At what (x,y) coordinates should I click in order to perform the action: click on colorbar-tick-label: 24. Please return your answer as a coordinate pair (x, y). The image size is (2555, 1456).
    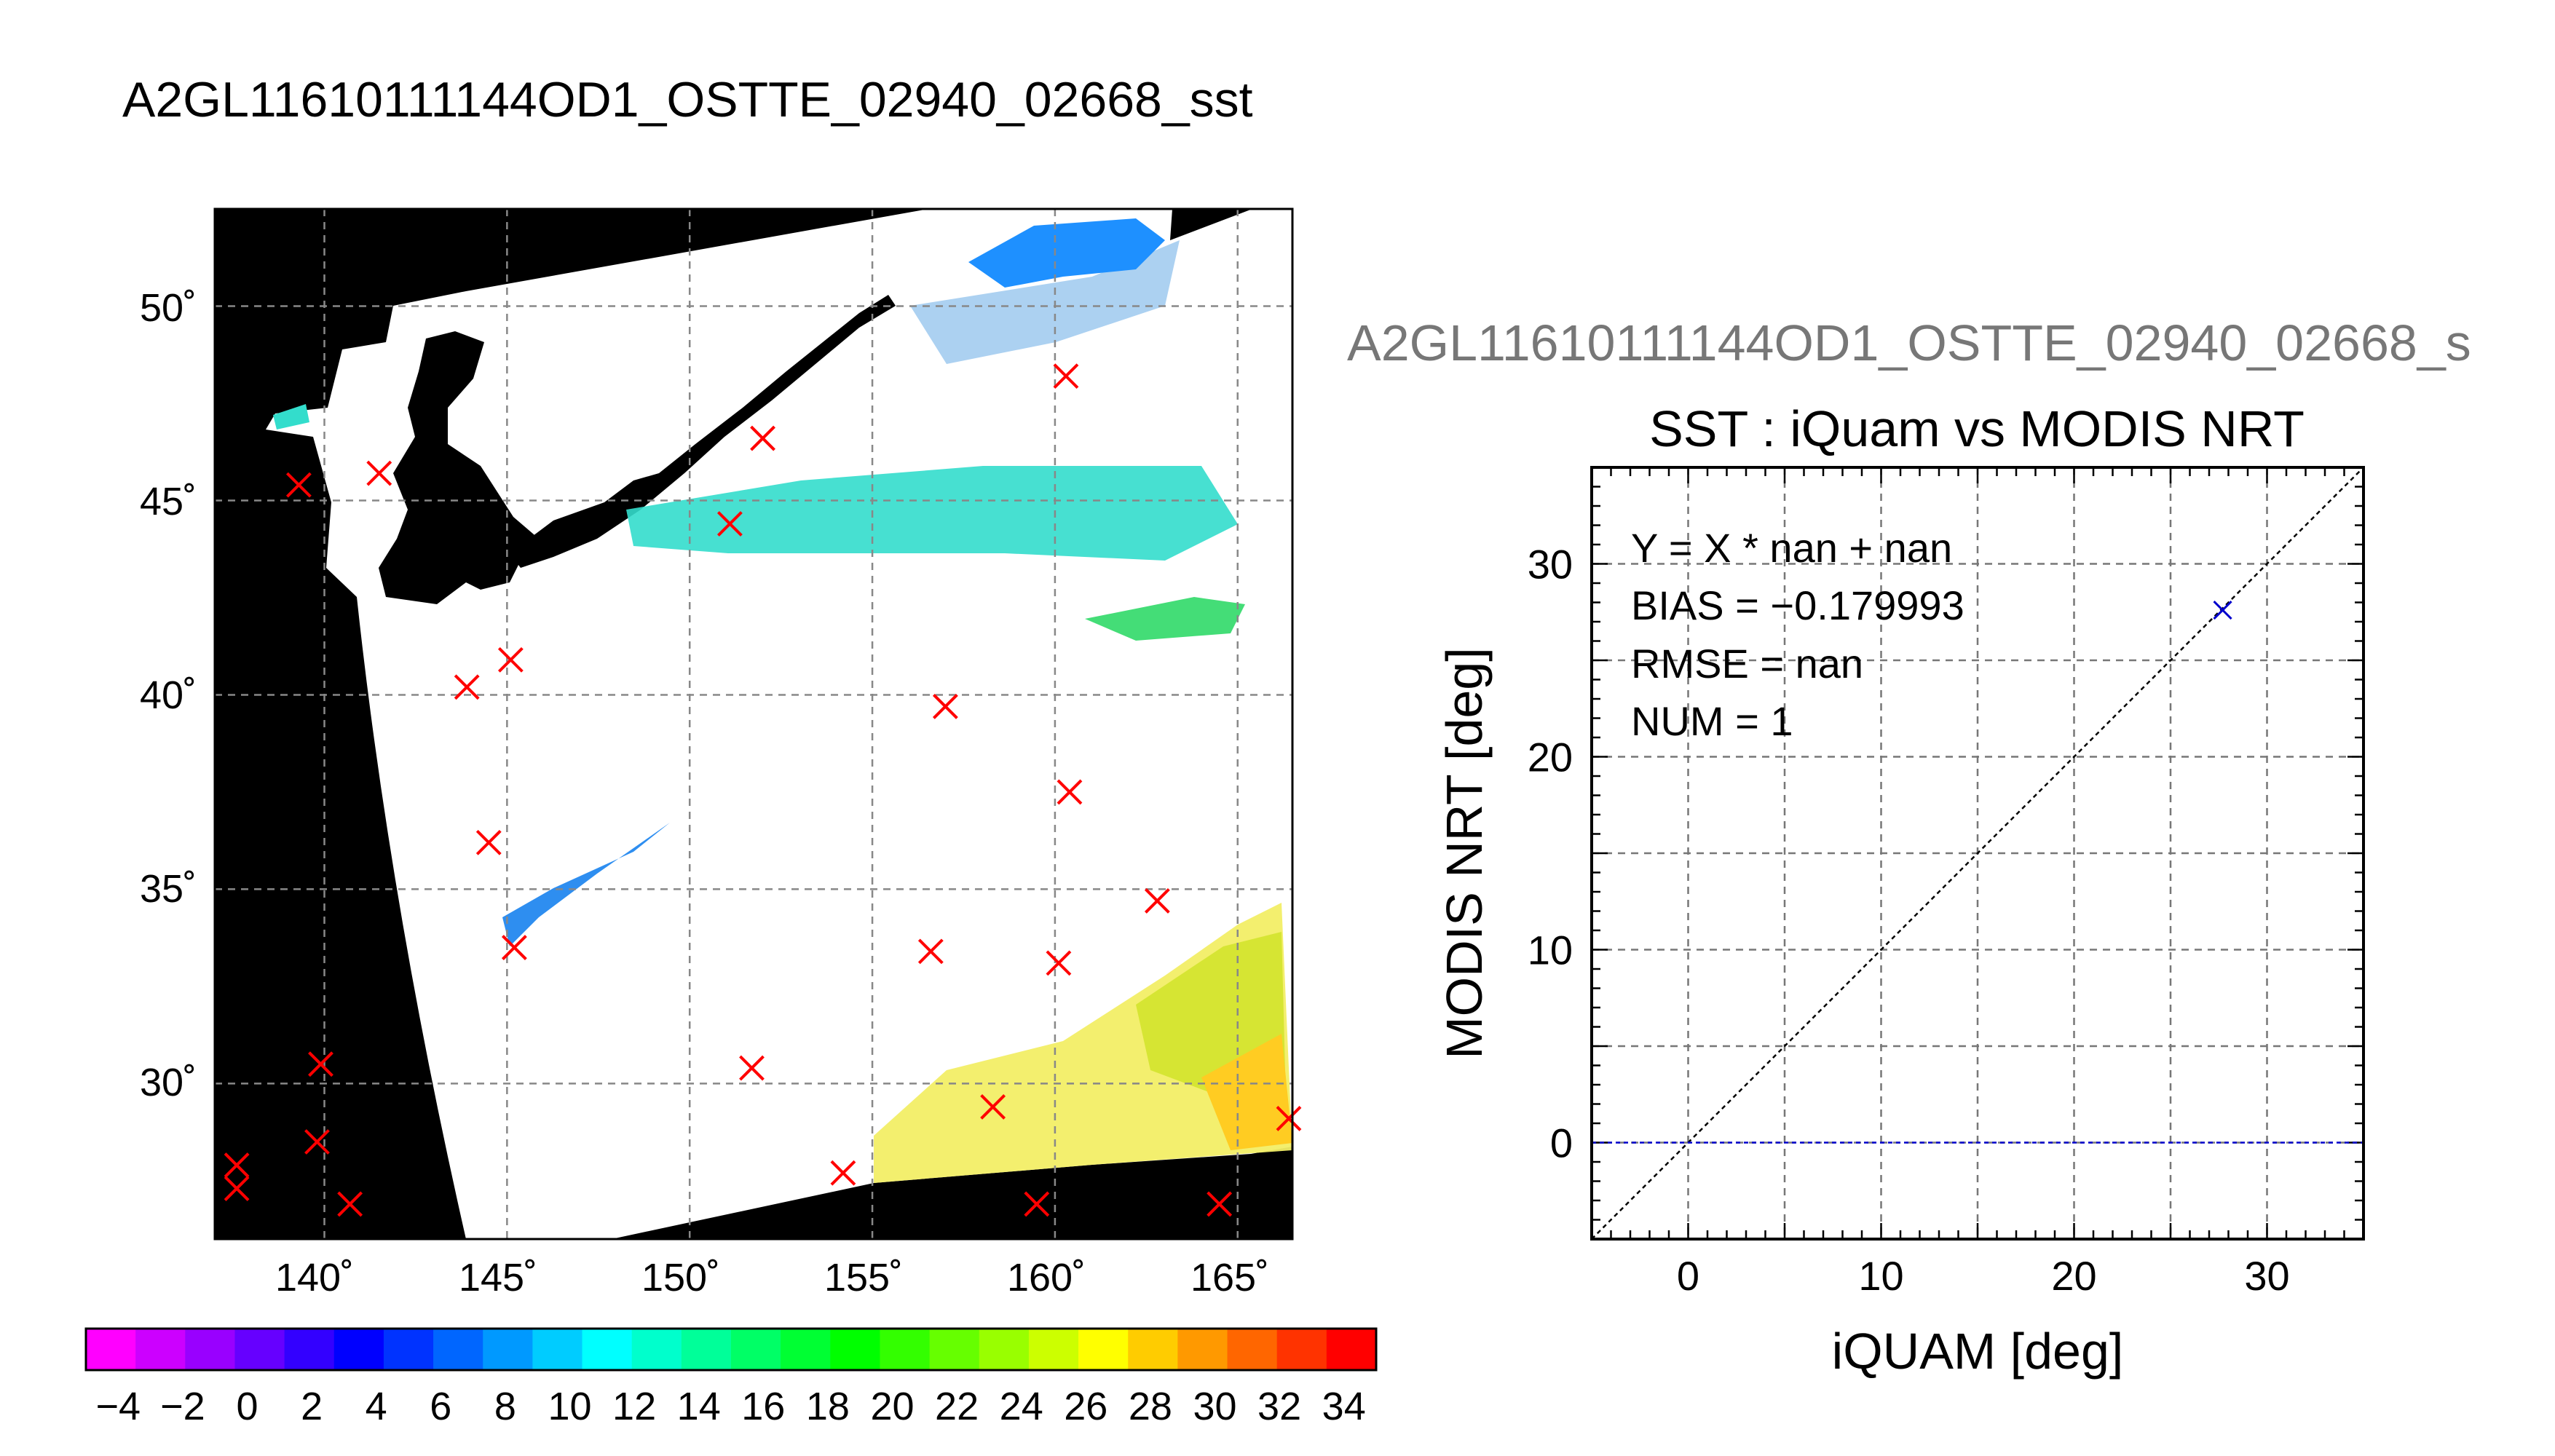
    Looking at the image, I should click on (1021, 1406).